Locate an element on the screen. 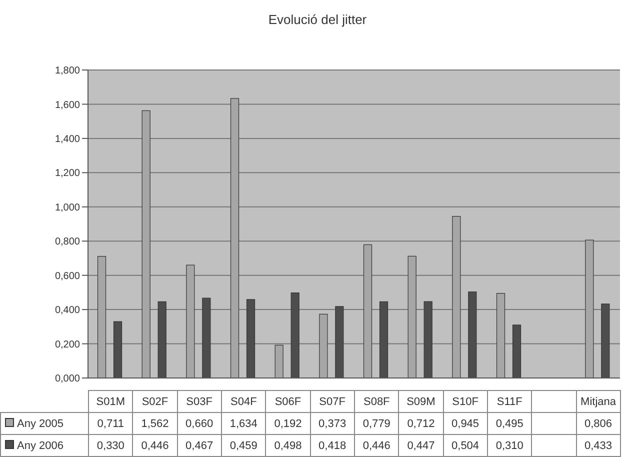  data-label: 0,660 is located at coordinates (199, 423).